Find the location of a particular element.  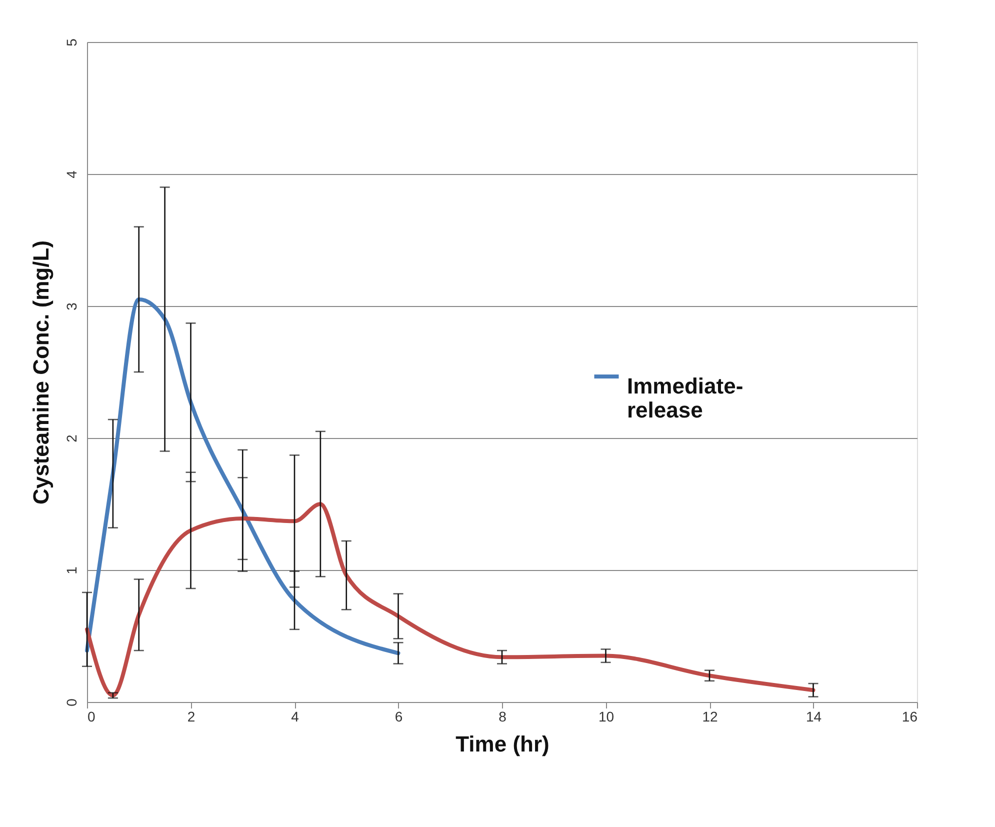

x-tick-label: 14 is located at coordinates (814, 716).